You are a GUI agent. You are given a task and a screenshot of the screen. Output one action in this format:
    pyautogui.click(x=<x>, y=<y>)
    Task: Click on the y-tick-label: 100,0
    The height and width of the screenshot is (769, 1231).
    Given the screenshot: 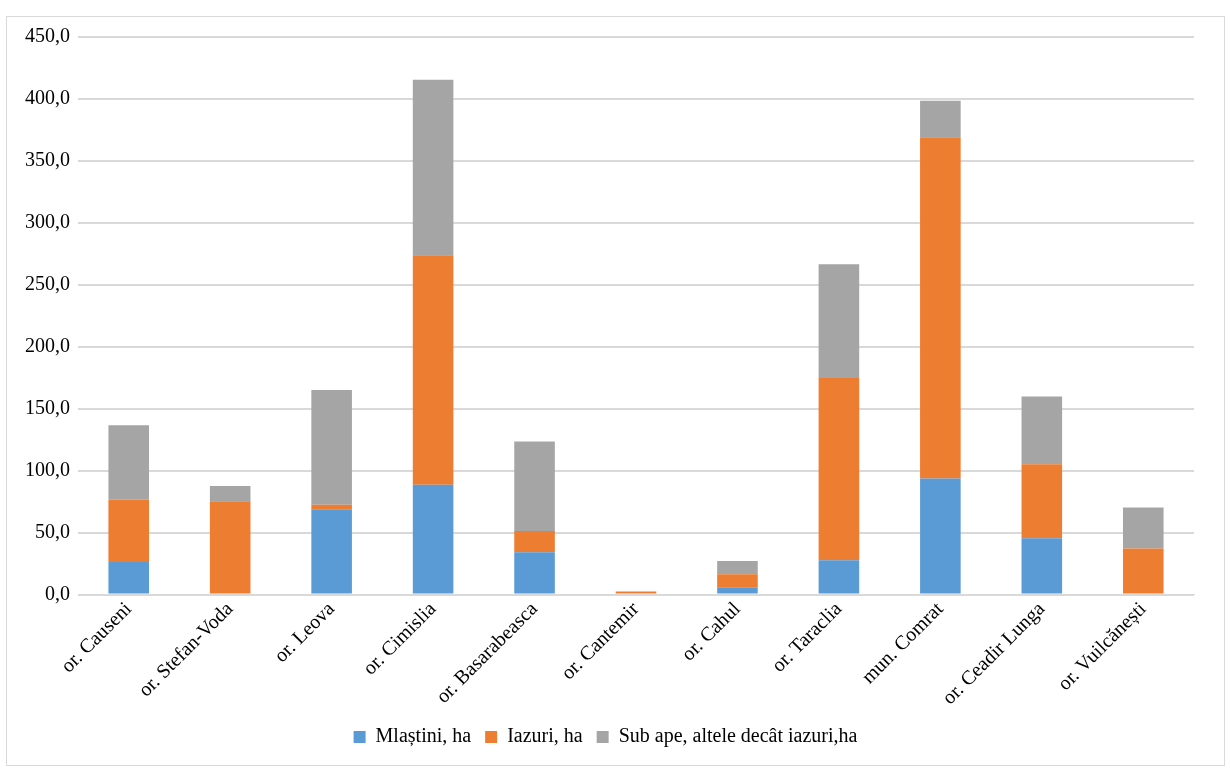 What is the action you would take?
    pyautogui.click(x=47, y=468)
    